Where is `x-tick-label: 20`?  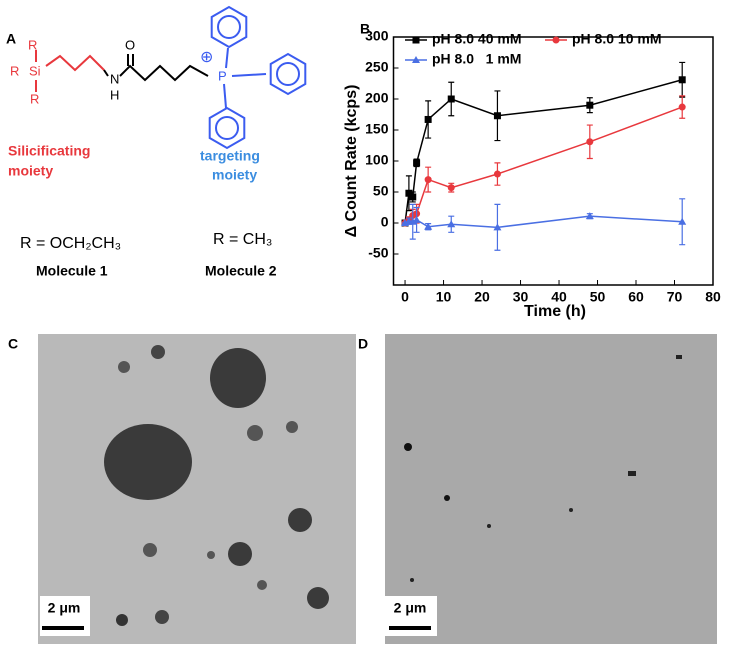 x-tick-label: 20 is located at coordinates (482, 297).